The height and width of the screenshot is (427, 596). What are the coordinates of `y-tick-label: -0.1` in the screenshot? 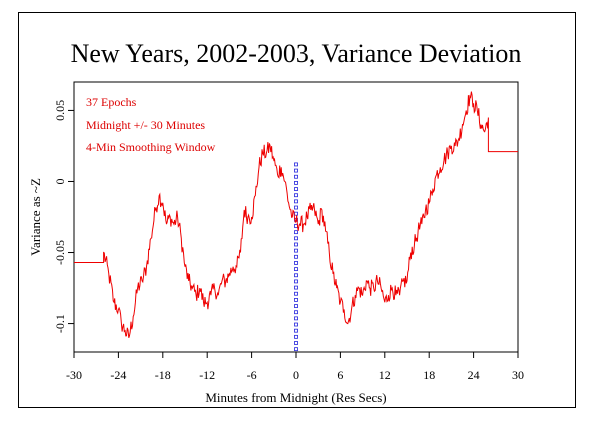 It's located at (60, 323).